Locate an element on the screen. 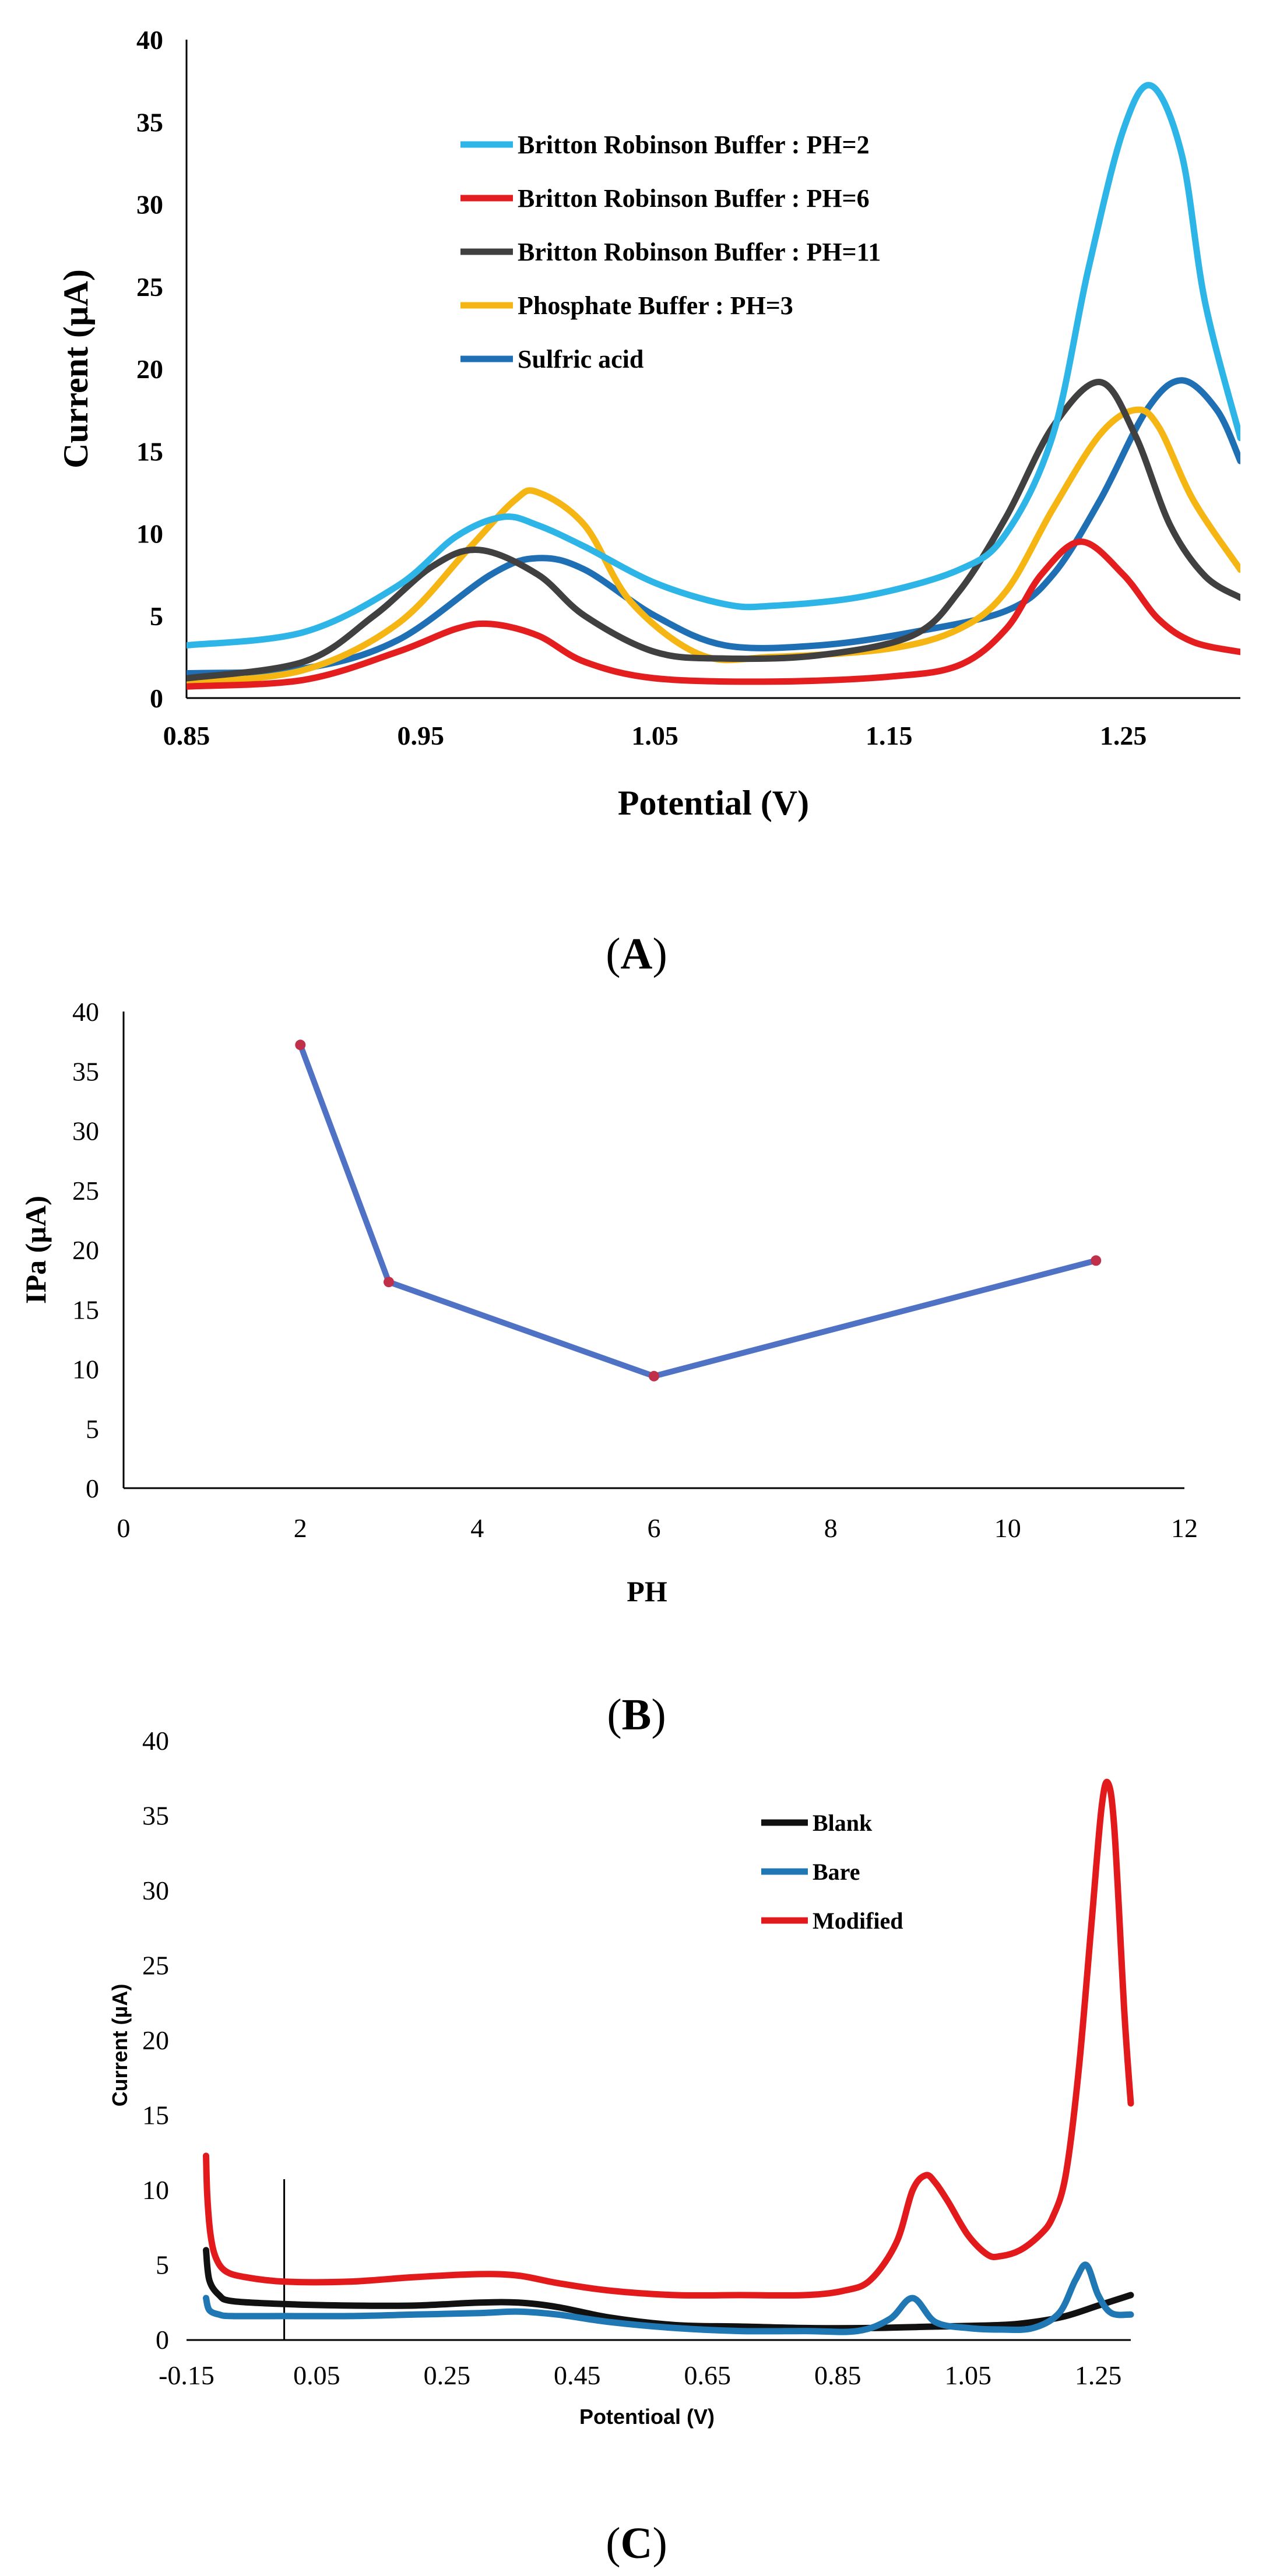  b-y-tick-label: 0 is located at coordinates (93, 1488).